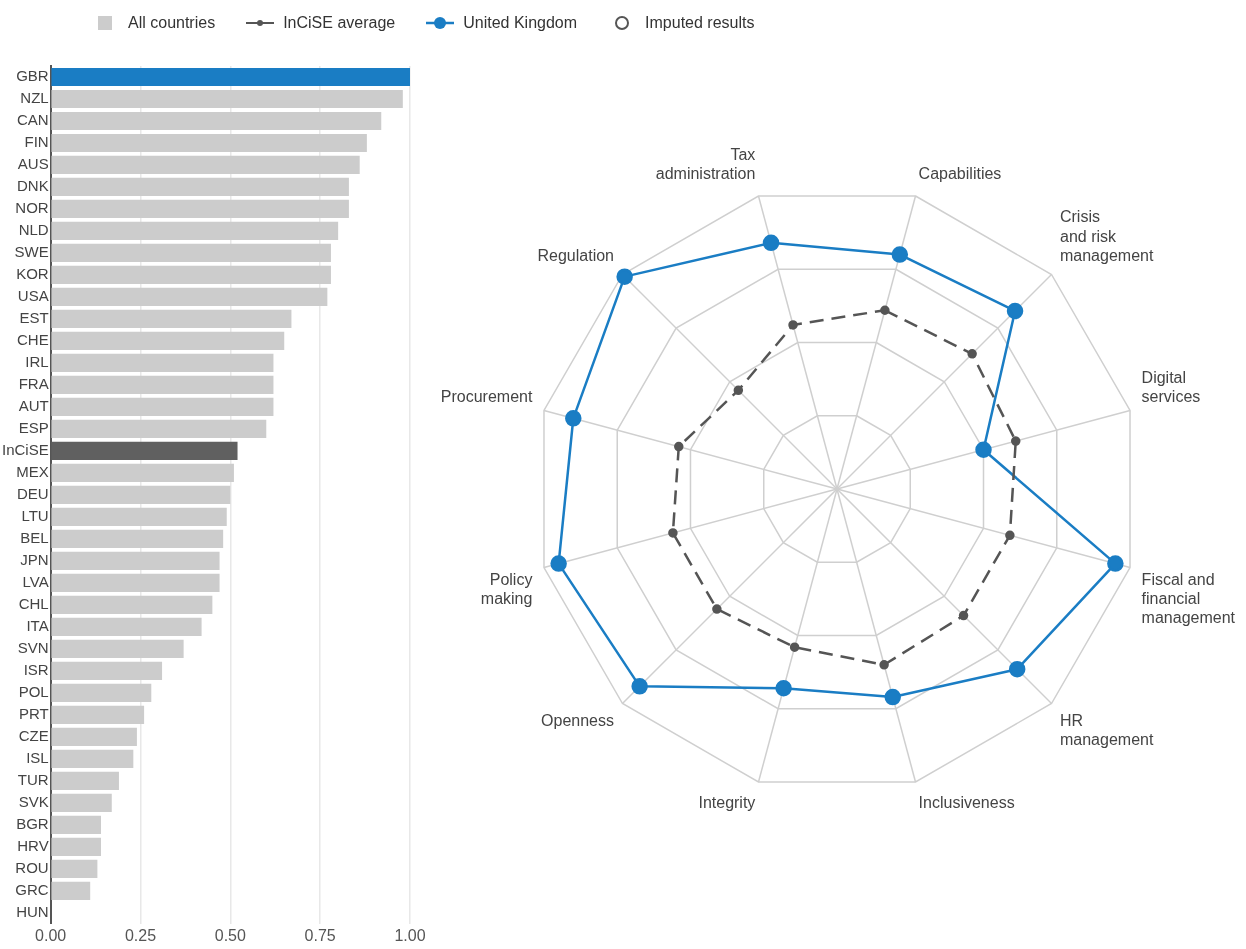  I want to click on y-tick-label: IRL, so click(37, 362).